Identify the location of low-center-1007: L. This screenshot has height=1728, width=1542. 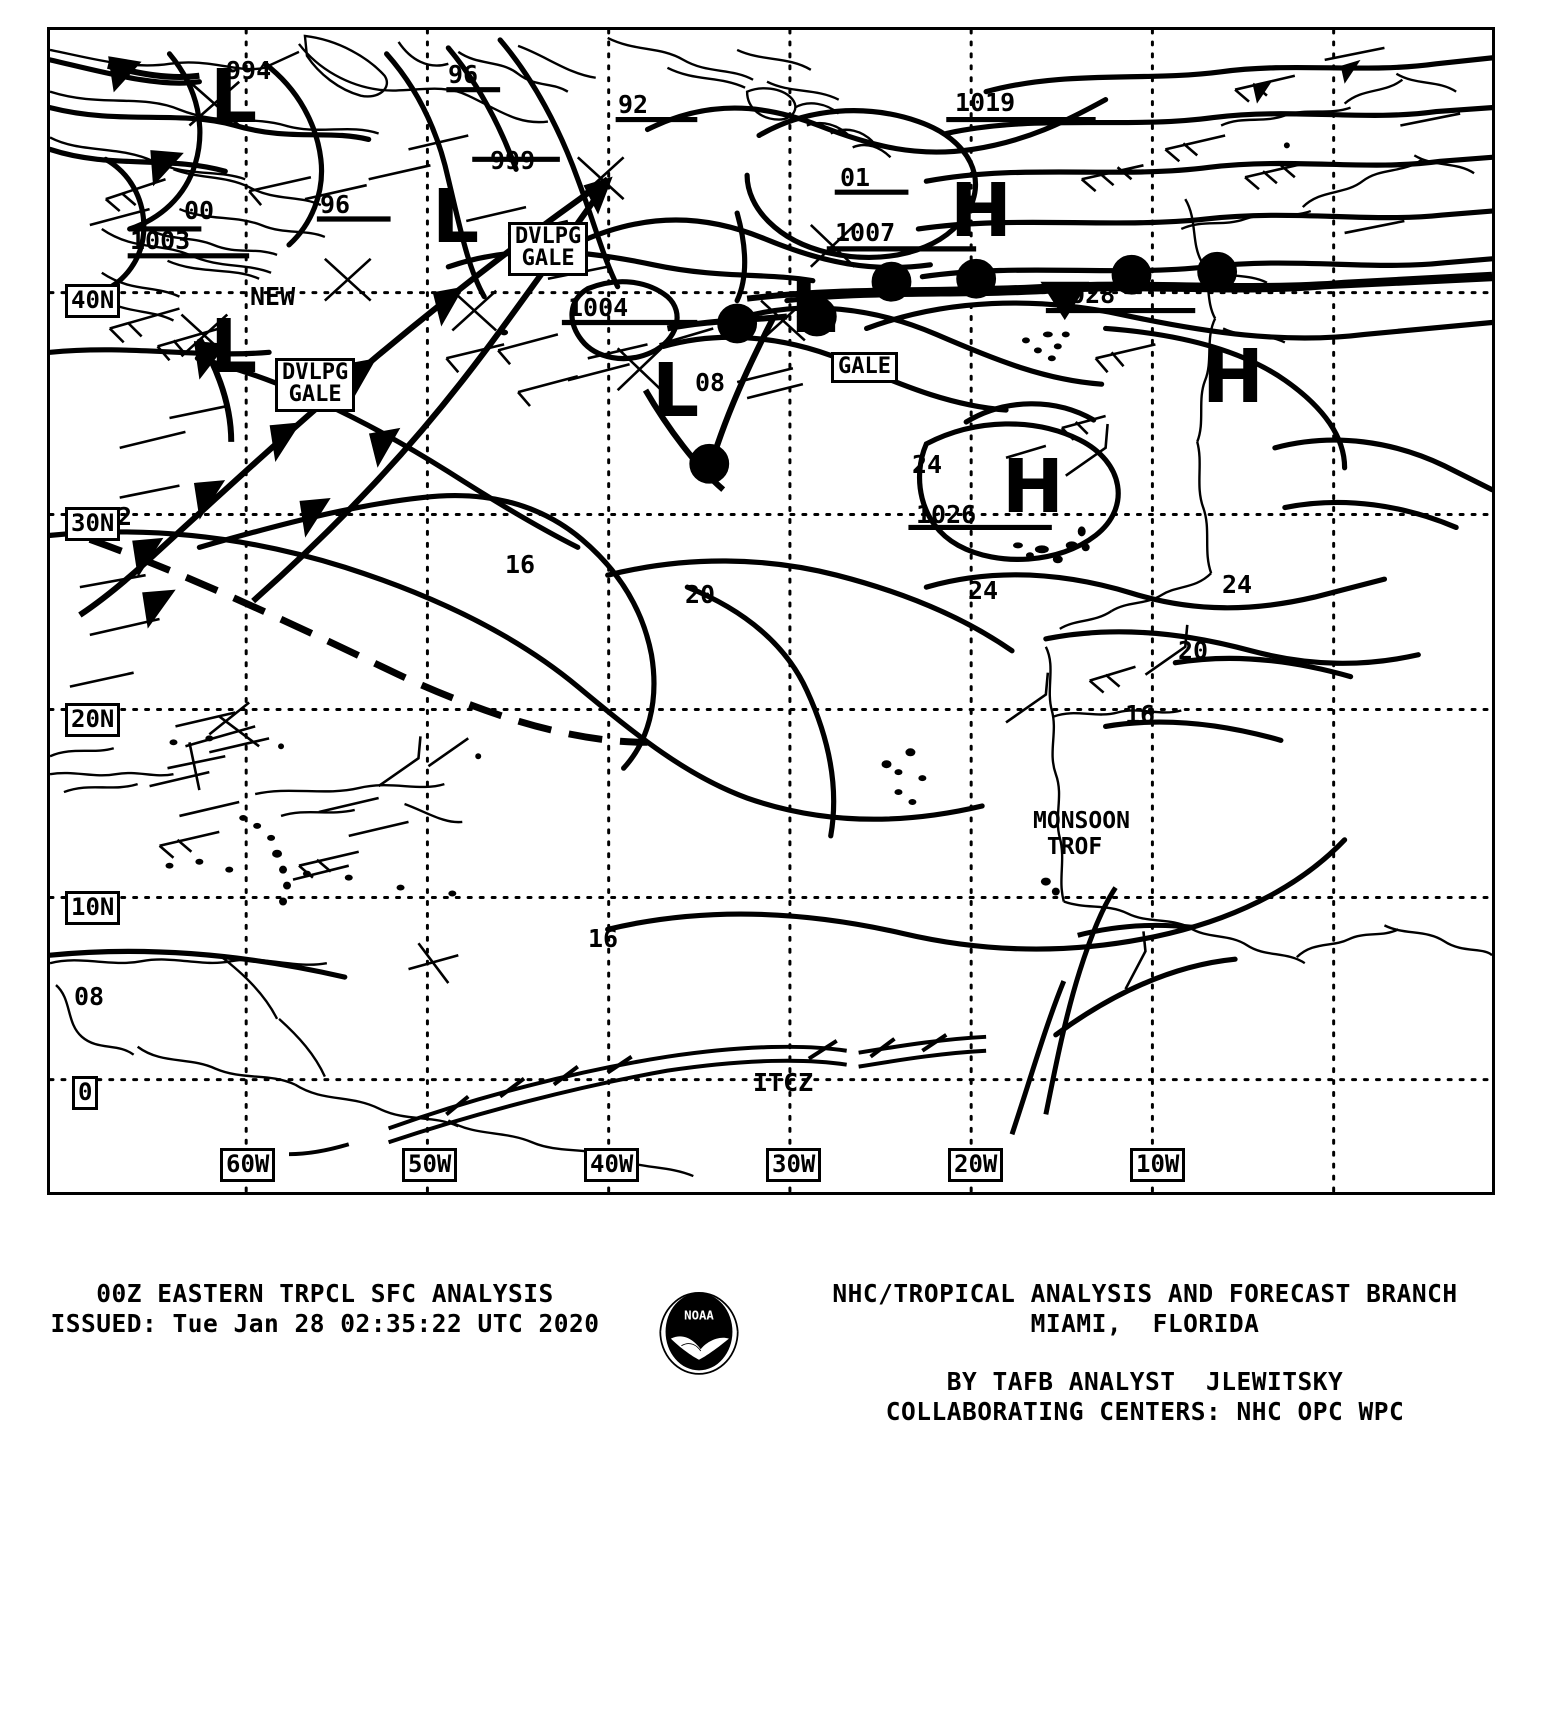
(814, 307).